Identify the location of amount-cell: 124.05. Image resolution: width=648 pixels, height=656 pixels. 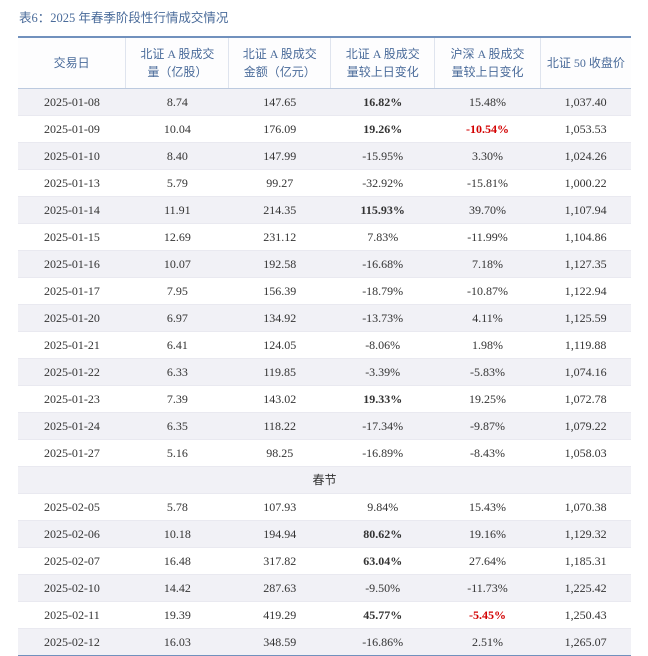
(279, 345).